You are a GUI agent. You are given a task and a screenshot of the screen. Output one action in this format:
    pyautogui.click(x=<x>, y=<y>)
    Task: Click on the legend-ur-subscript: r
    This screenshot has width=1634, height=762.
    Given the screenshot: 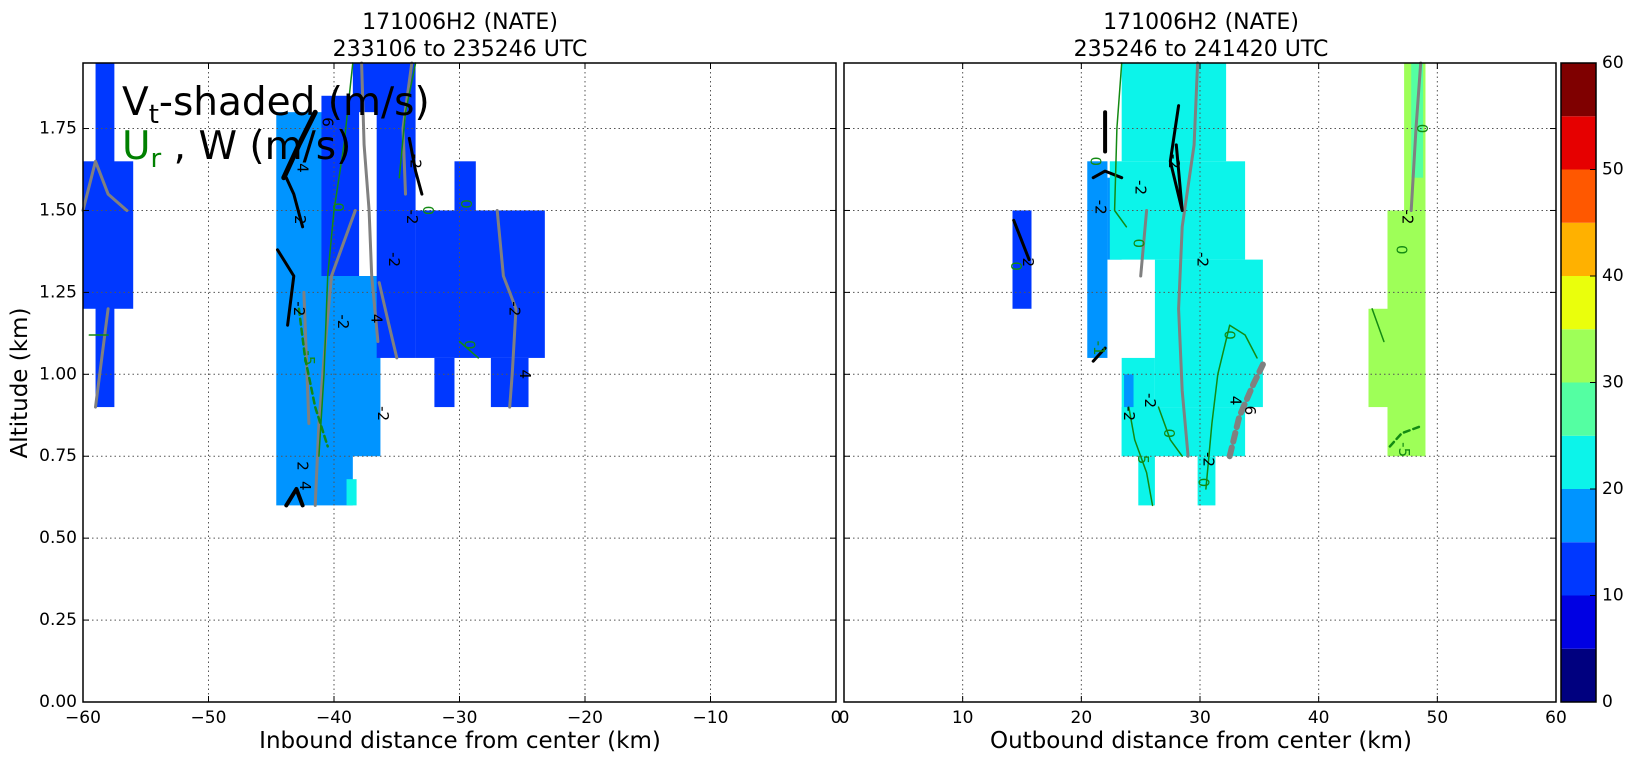 What is the action you would take?
    pyautogui.click(x=156, y=159)
    